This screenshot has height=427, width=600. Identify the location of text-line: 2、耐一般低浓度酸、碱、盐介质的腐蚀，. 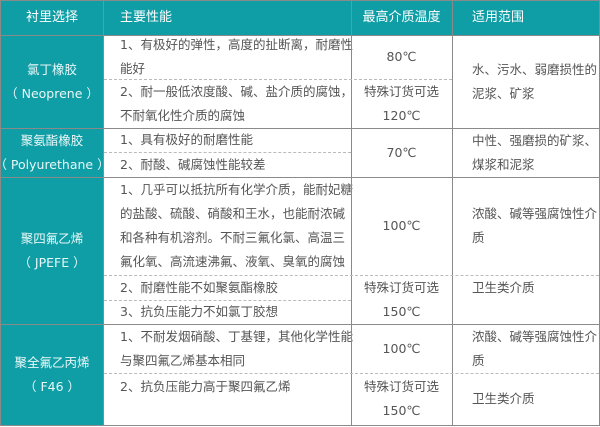
(236, 91).